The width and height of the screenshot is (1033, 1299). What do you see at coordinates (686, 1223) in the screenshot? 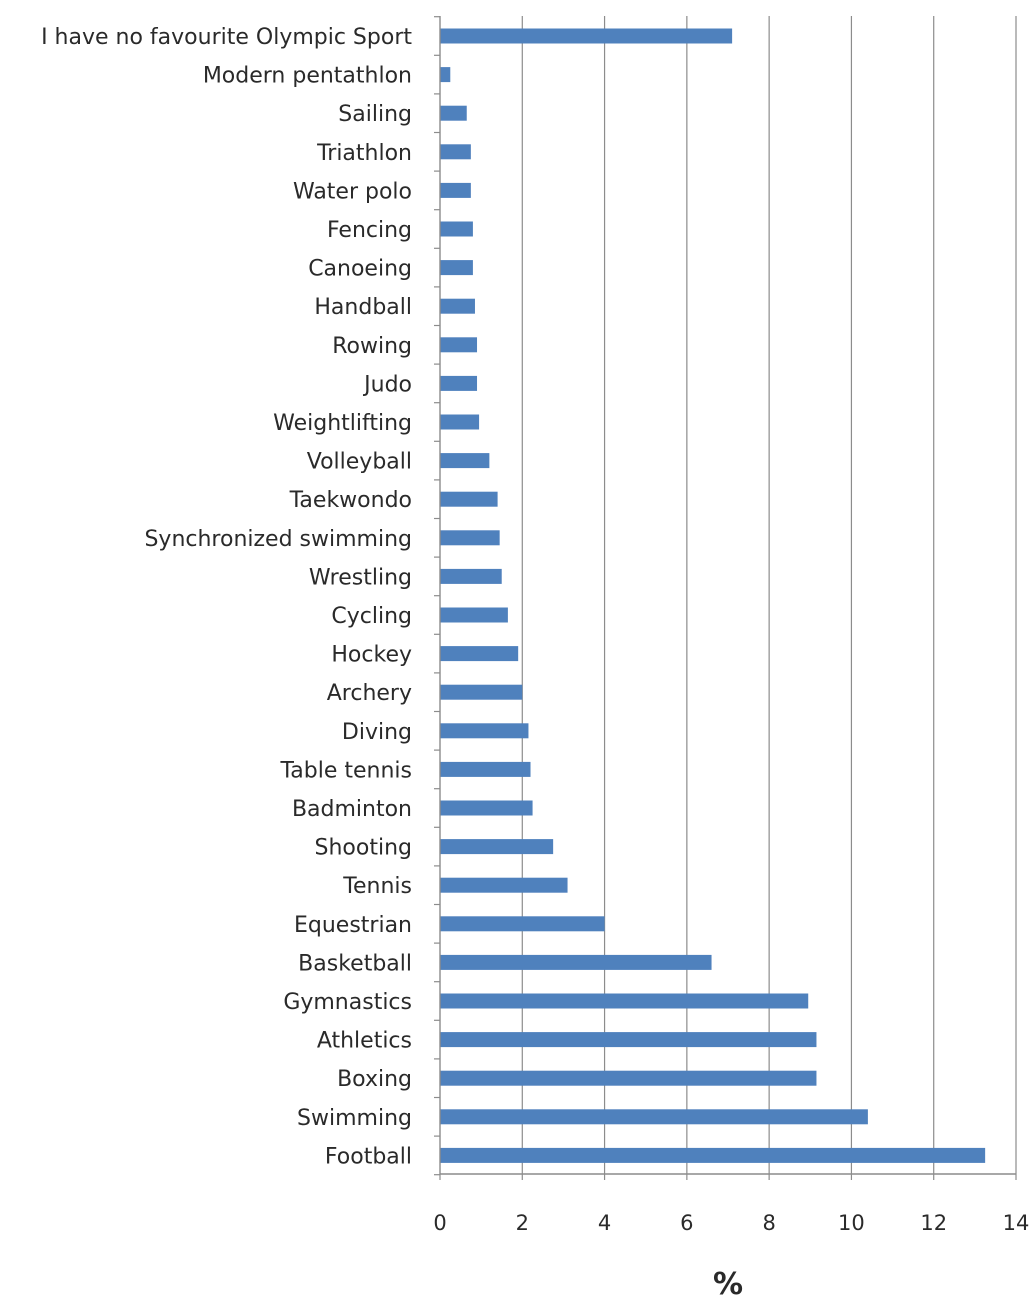
I see `x-tick-label-6: 6` at bounding box center [686, 1223].